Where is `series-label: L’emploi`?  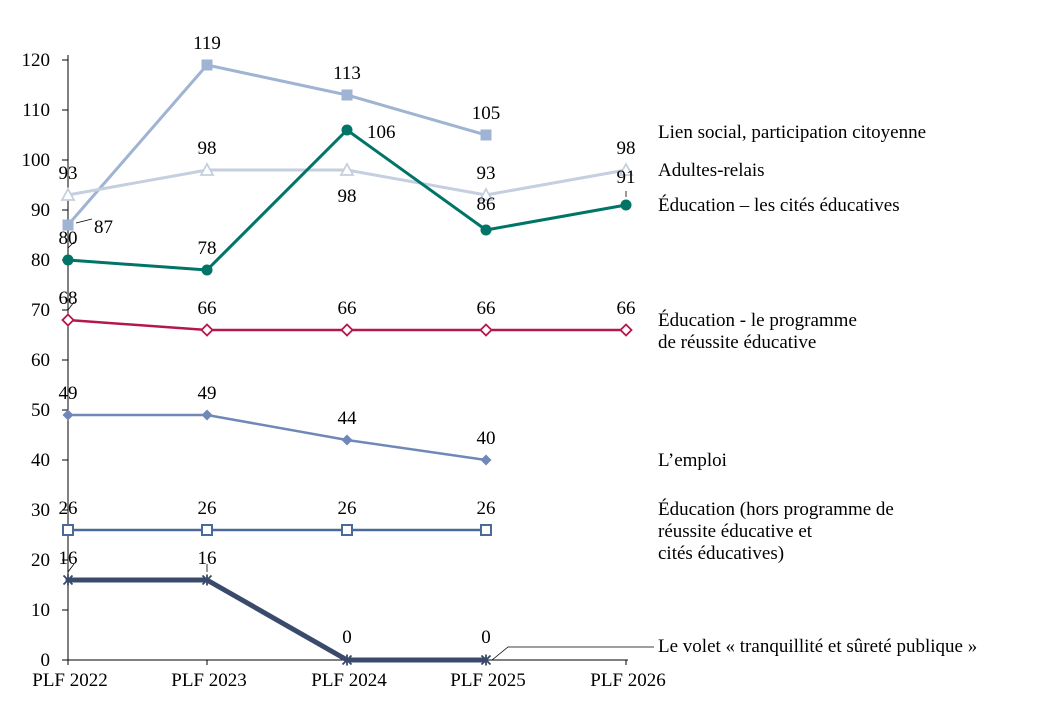
series-label: L’emploi is located at coordinates (692, 460).